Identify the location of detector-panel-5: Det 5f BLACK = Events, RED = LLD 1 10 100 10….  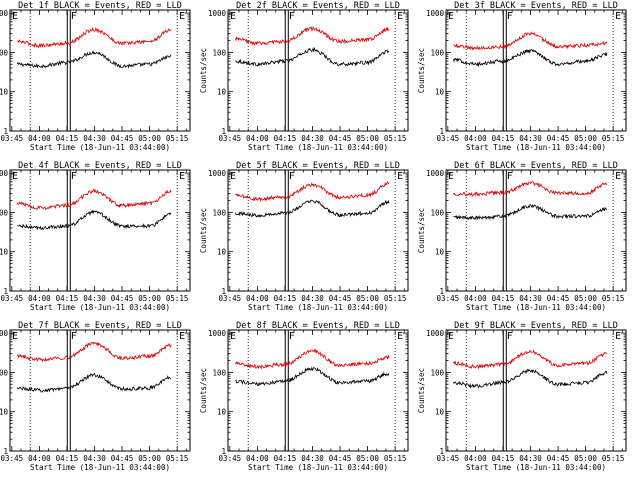
(304, 236).